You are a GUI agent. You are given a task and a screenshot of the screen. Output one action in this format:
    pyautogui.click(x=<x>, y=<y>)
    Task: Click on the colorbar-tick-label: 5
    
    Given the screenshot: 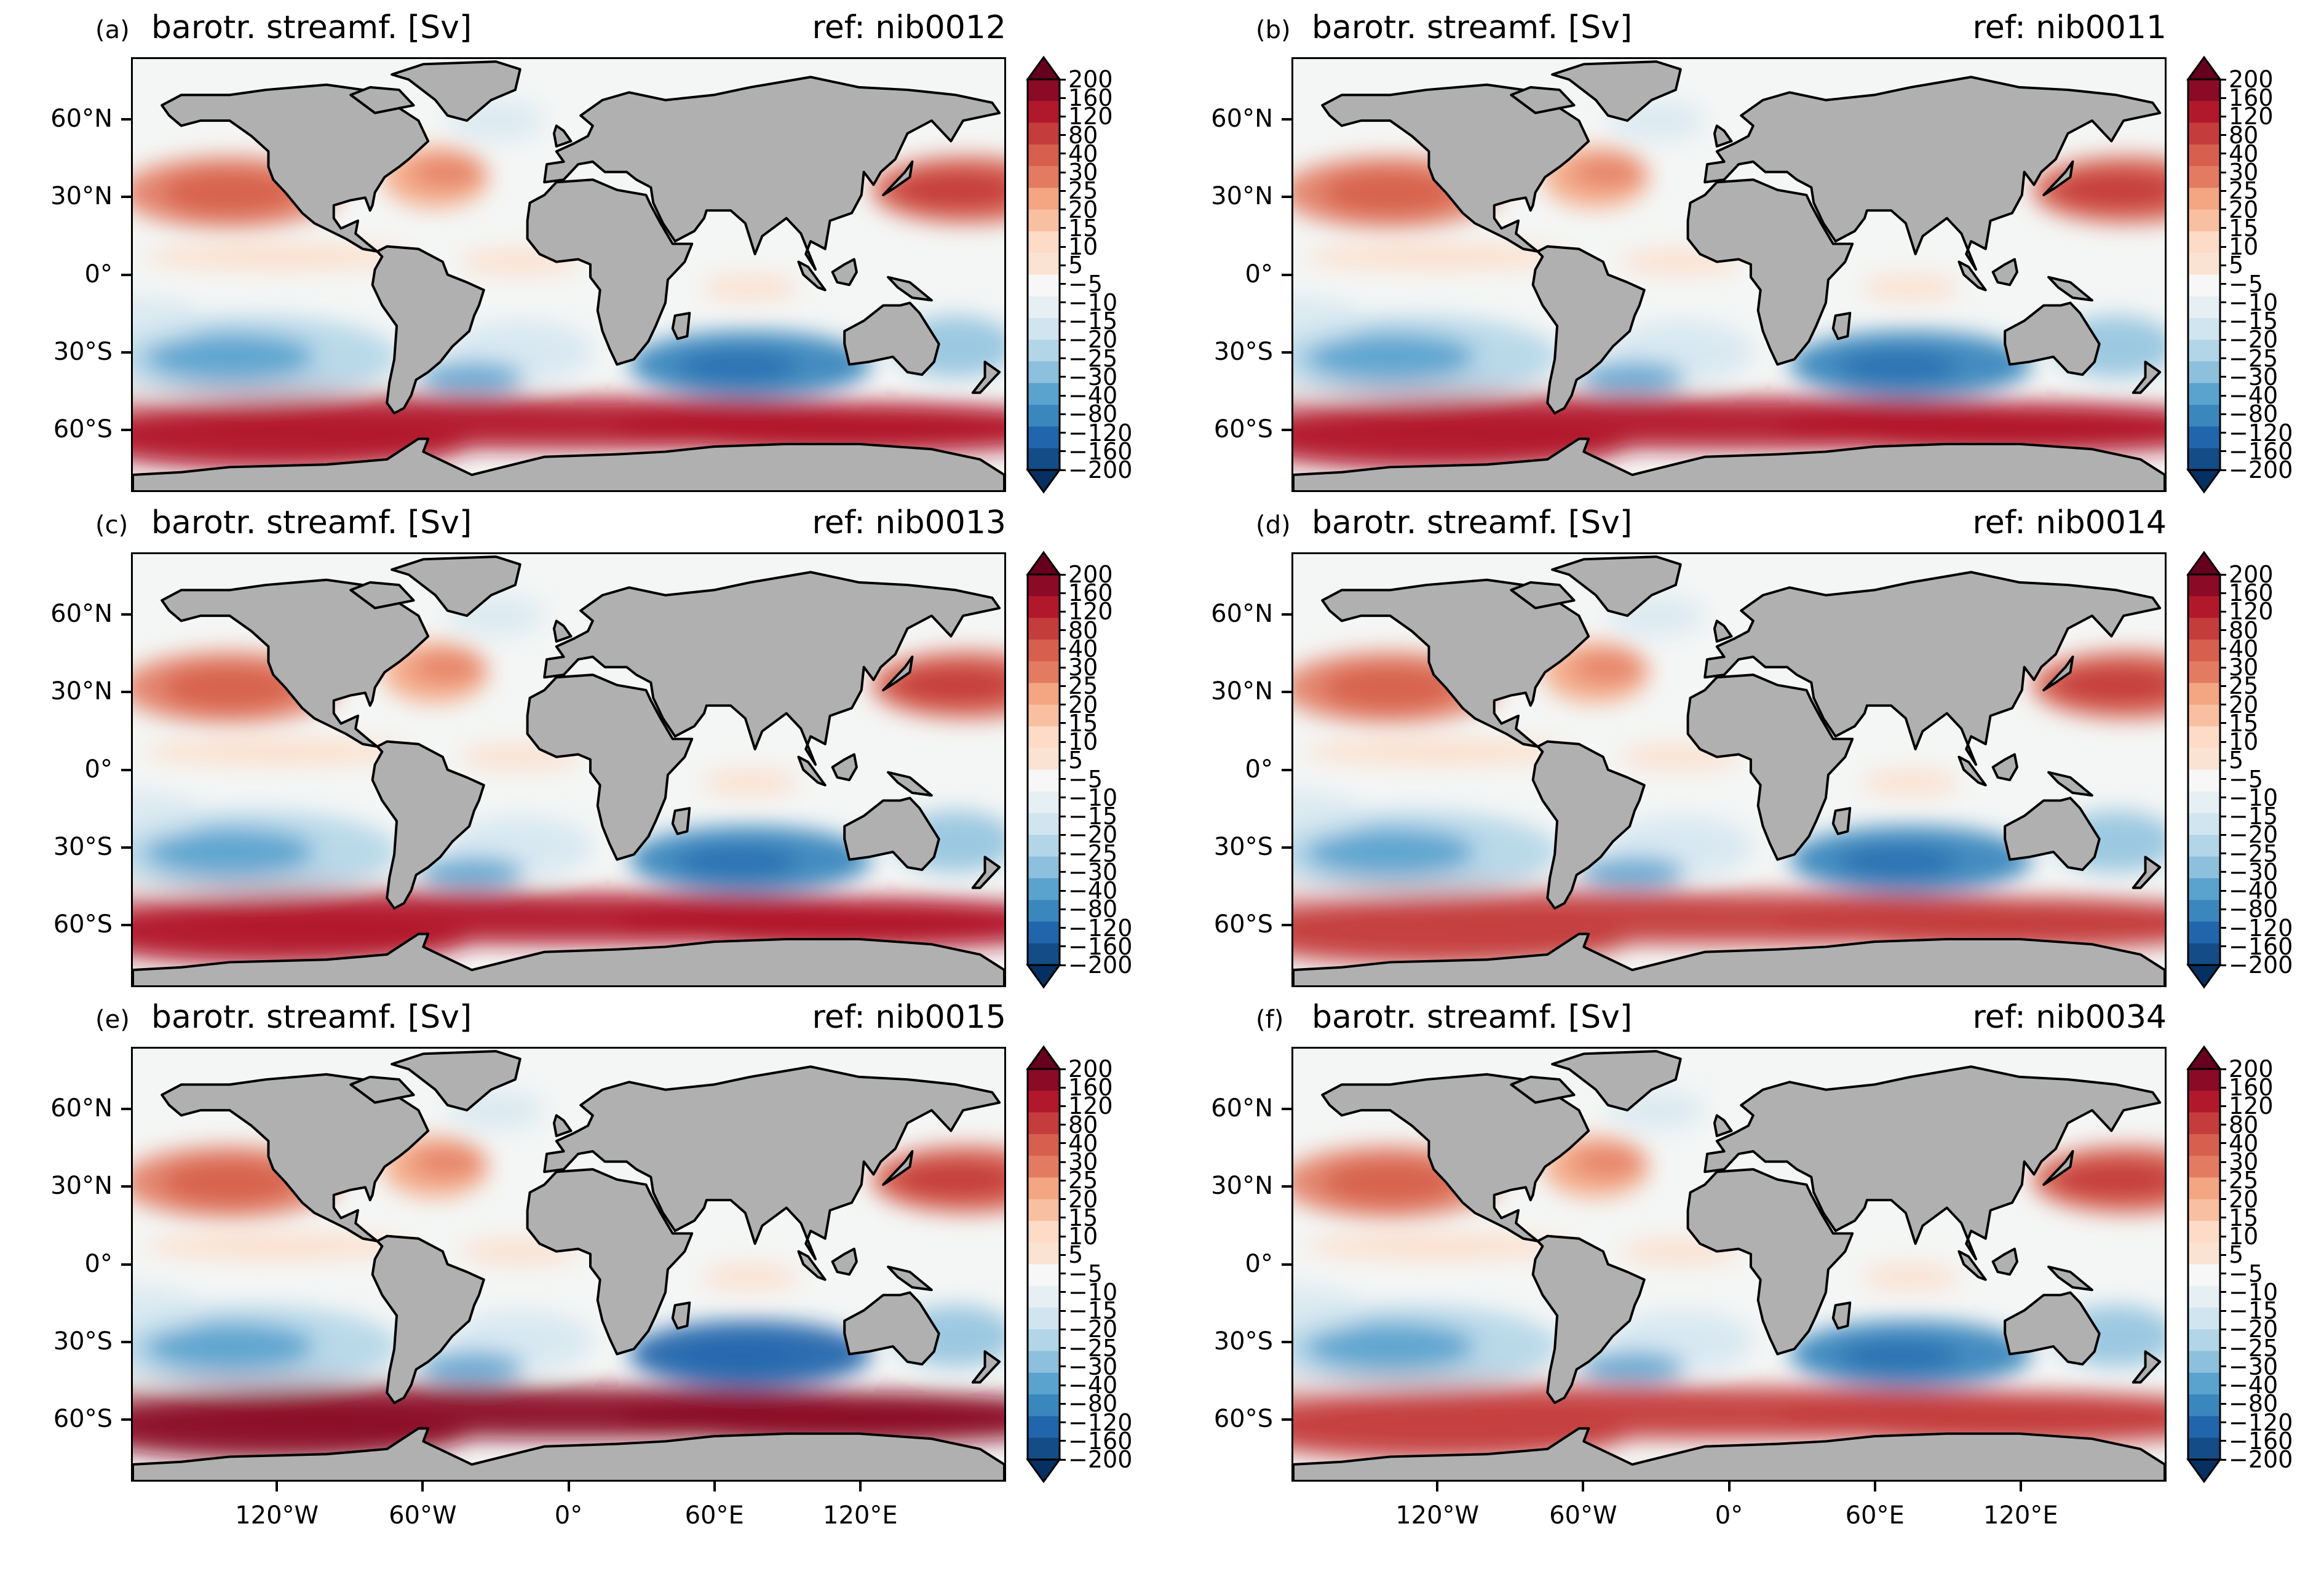 What is the action you would take?
    pyautogui.click(x=2237, y=1255)
    